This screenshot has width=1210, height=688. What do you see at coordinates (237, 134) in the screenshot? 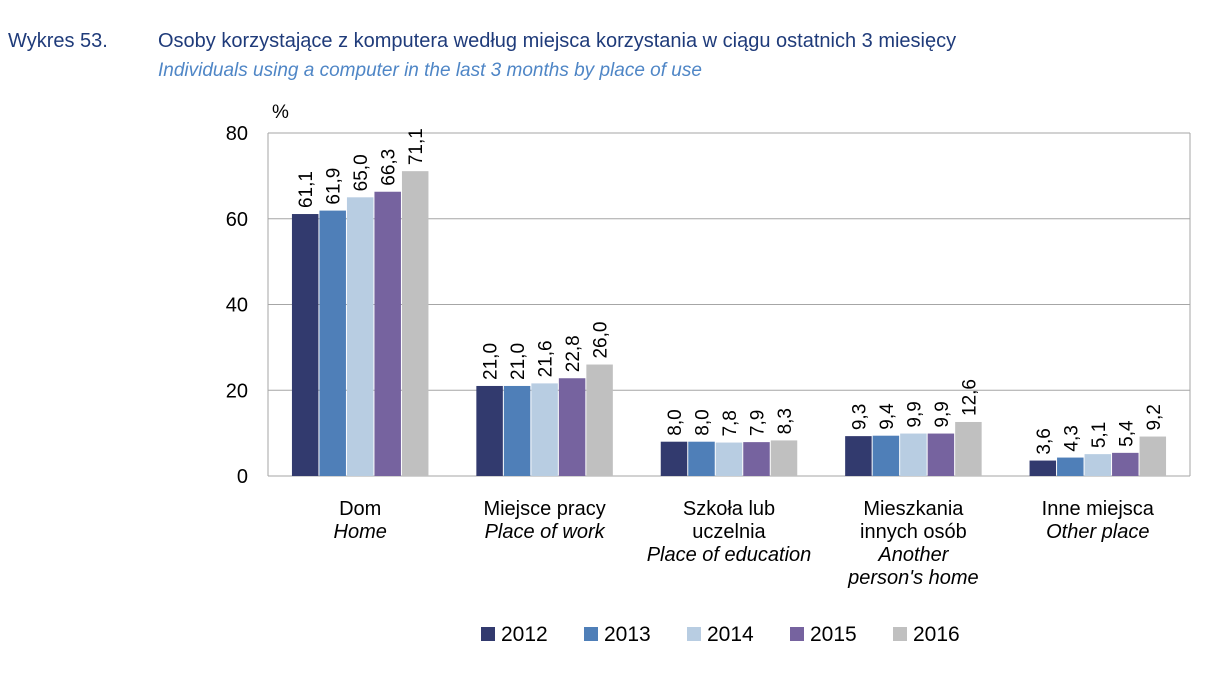
I see `y-tick-label: 80` at bounding box center [237, 134].